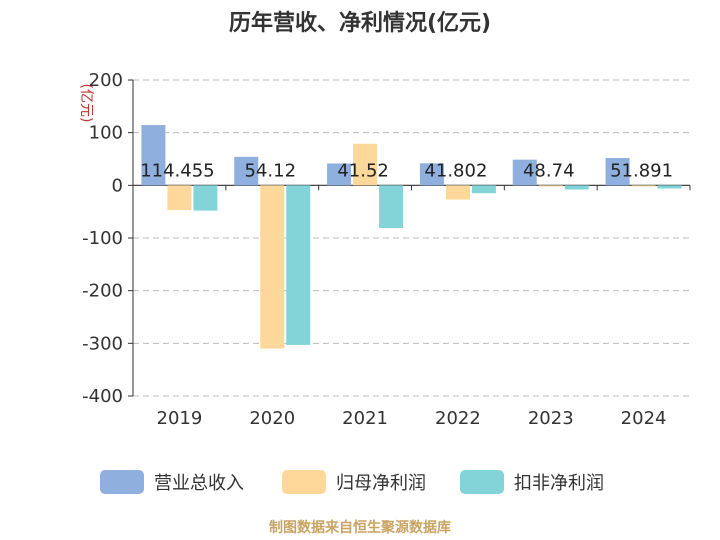 The width and height of the screenshot is (720, 540). Describe the element at coordinates (431, 174) in the screenshot. I see `bar-revenue-2022` at that location.